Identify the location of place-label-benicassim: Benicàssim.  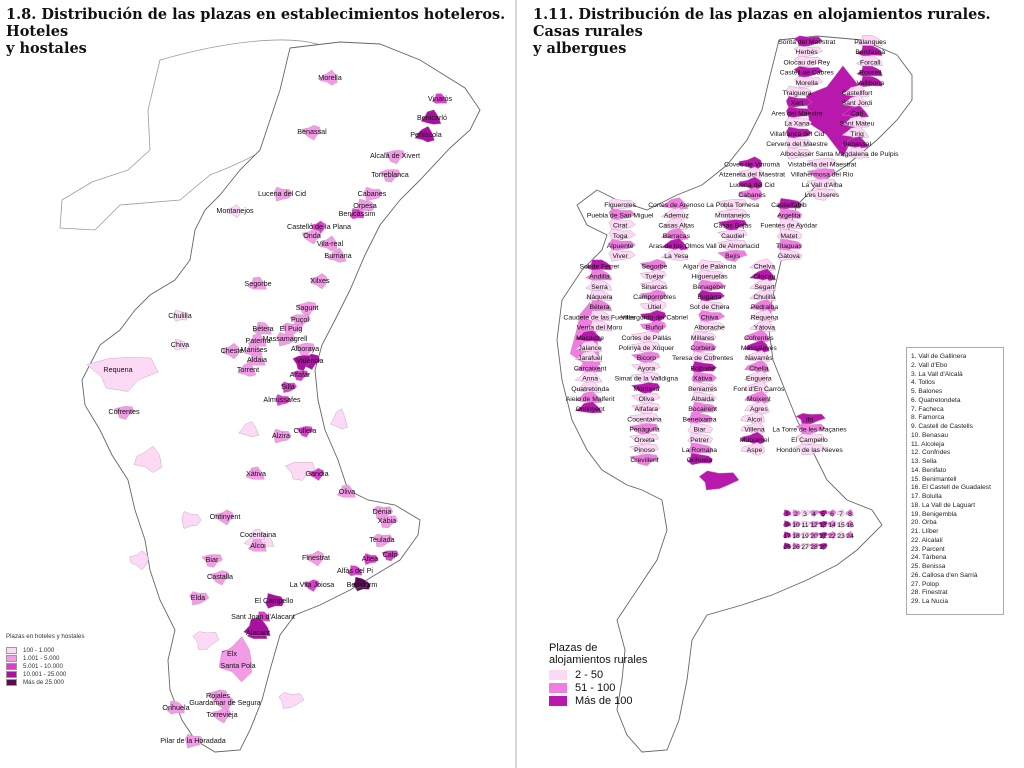
(357, 213).